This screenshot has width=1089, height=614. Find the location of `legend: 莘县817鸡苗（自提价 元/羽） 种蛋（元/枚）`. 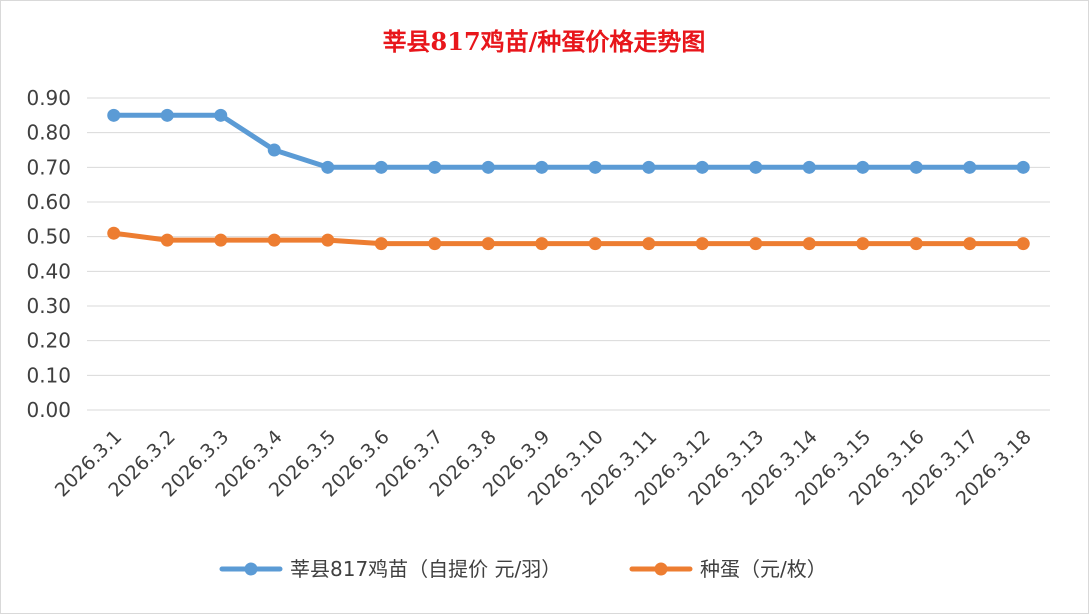

legend: 莘县817鸡苗（自提价 元/羽） 种蛋（元/枚） is located at coordinates (523, 569).